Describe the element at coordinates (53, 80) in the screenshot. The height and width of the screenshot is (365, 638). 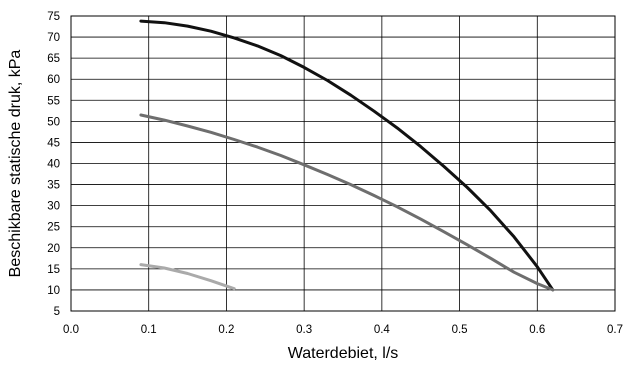
I see `y-tick-label: 60` at that location.